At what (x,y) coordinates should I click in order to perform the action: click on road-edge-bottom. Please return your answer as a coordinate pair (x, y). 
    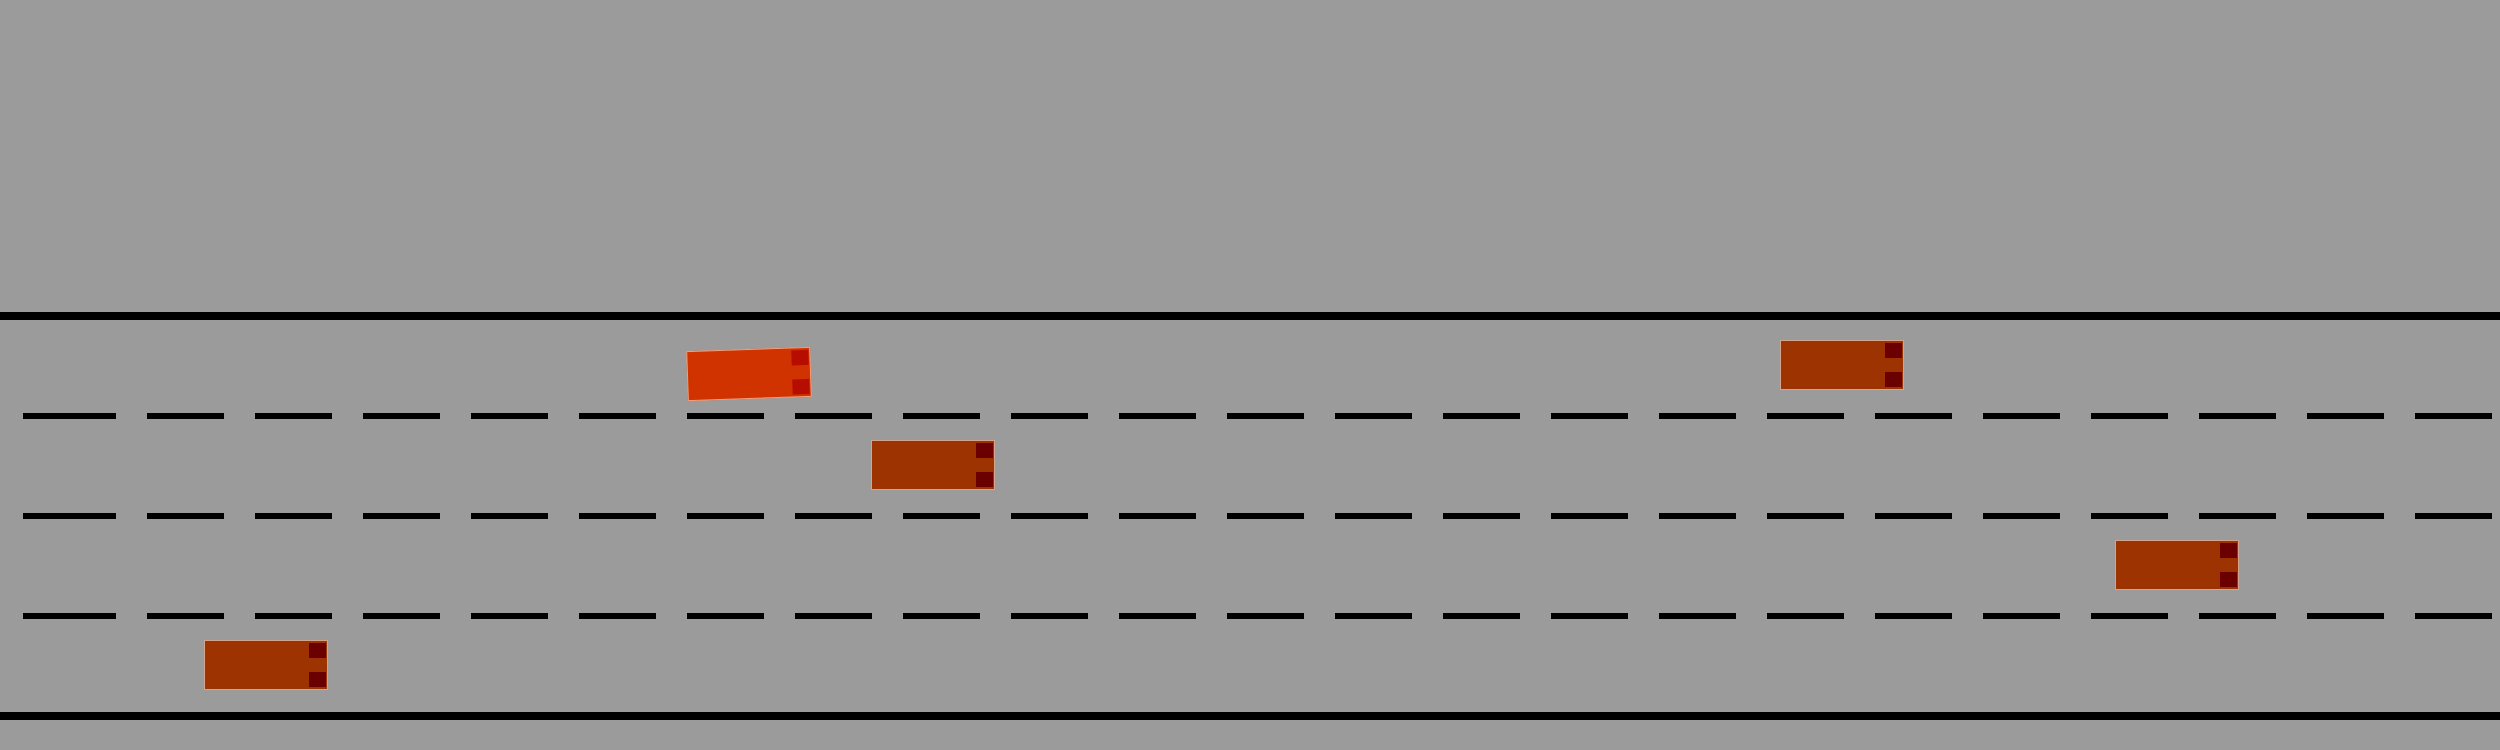
    Looking at the image, I should click on (1250, 716).